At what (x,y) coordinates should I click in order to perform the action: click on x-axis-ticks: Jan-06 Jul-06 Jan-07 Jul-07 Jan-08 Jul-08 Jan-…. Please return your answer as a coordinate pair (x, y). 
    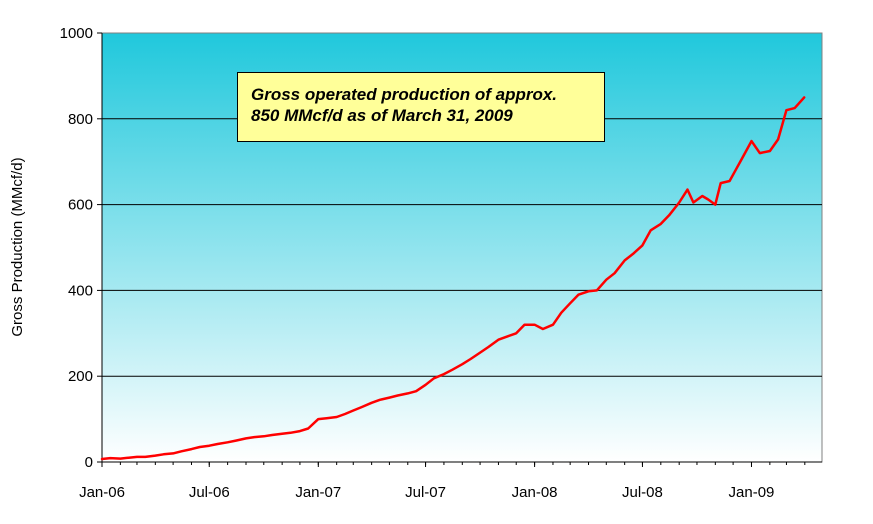
    Looking at the image, I should click on (442, 481).